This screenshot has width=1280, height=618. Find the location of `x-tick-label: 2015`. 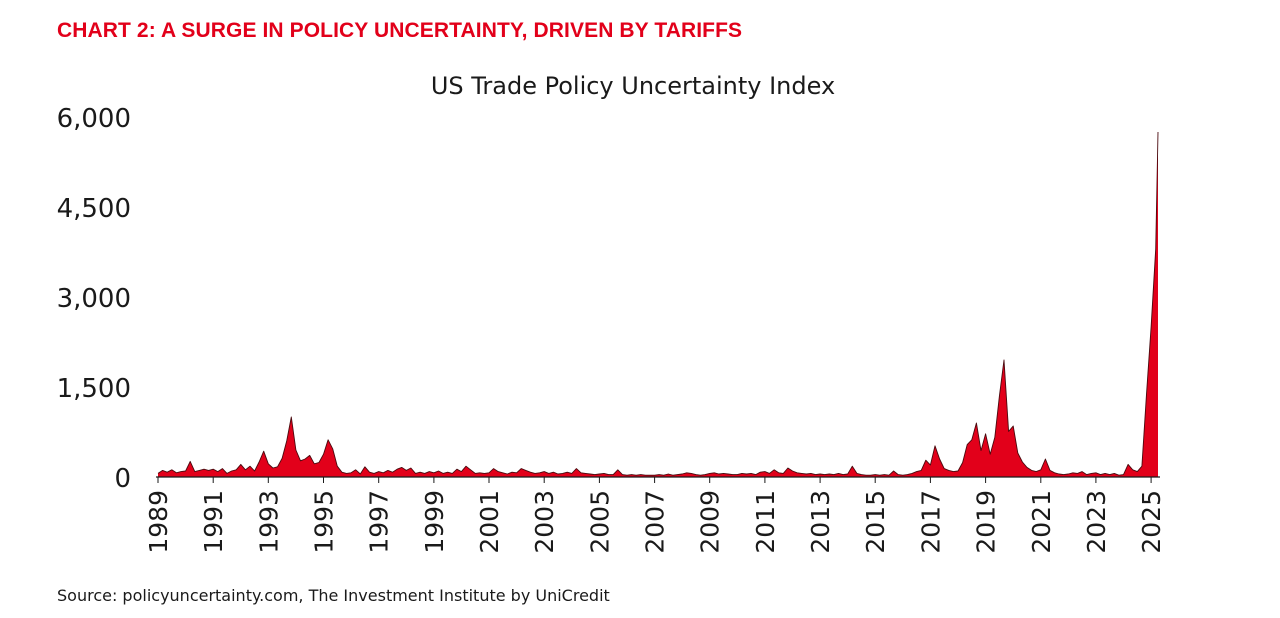

x-tick-label: 2015 is located at coordinates (875, 522).